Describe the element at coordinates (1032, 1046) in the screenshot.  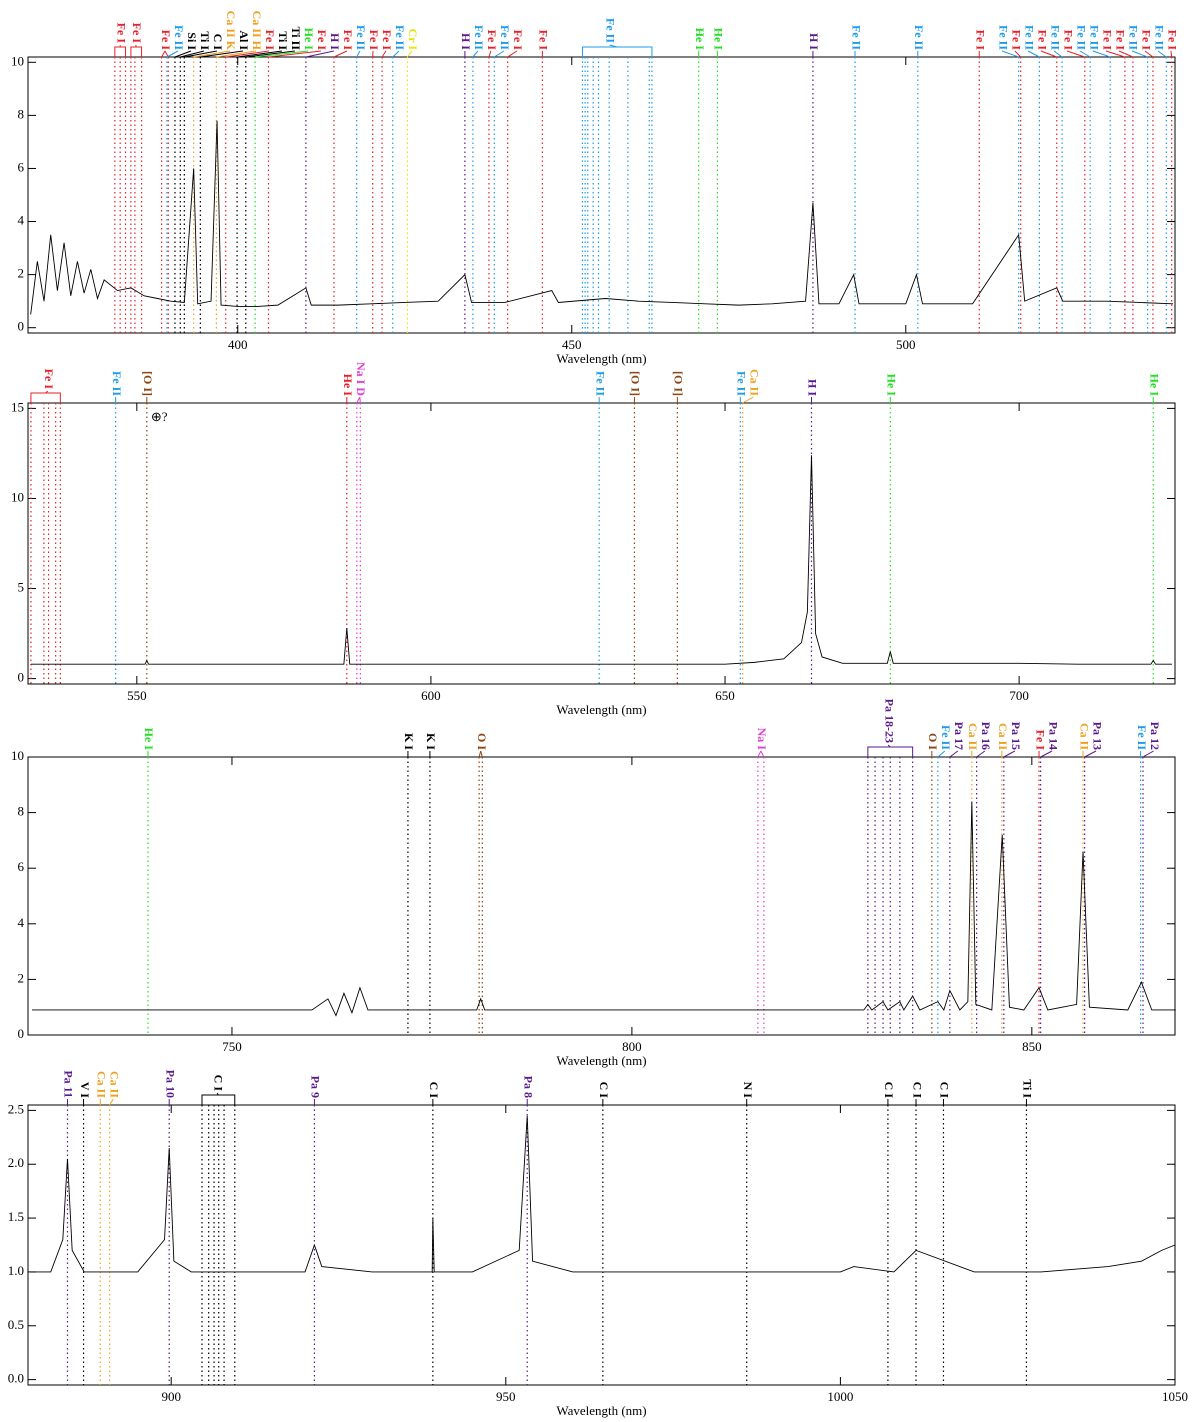
I see `x-tick-label: 850` at that location.